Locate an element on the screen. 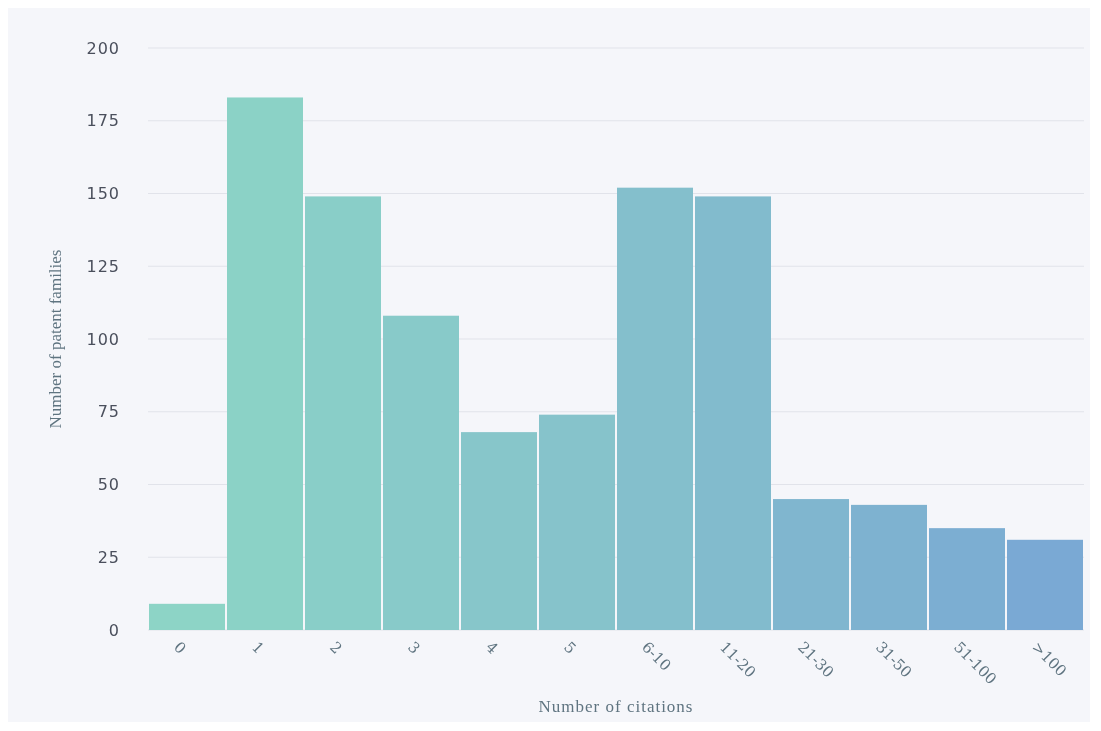 This screenshot has width=1101, height=731. y-tick-label: 175 is located at coordinates (103, 121).